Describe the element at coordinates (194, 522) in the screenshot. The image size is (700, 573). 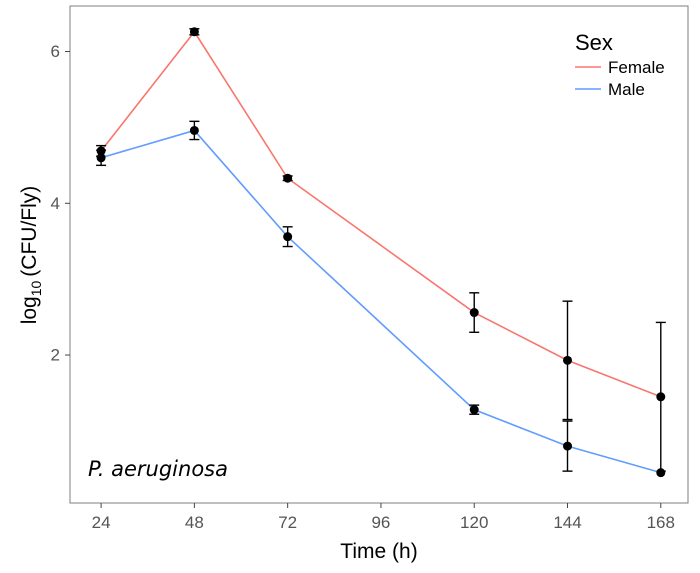
I see `x-tick-label: 48` at that location.